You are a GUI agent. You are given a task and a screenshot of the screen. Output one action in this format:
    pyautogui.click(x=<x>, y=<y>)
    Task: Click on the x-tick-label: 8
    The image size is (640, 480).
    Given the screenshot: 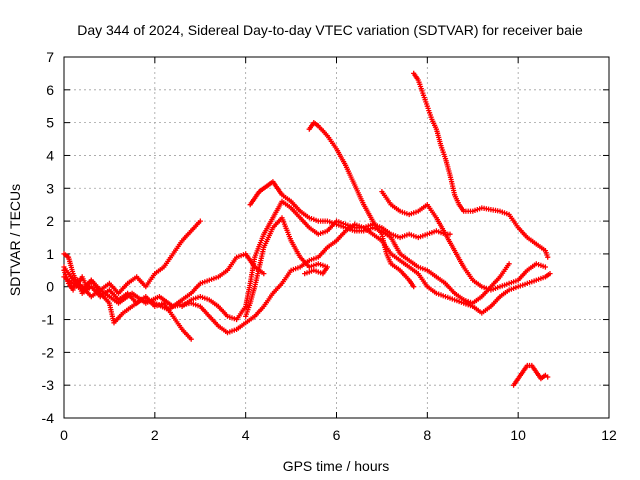 What is the action you would take?
    pyautogui.click(x=427, y=435)
    